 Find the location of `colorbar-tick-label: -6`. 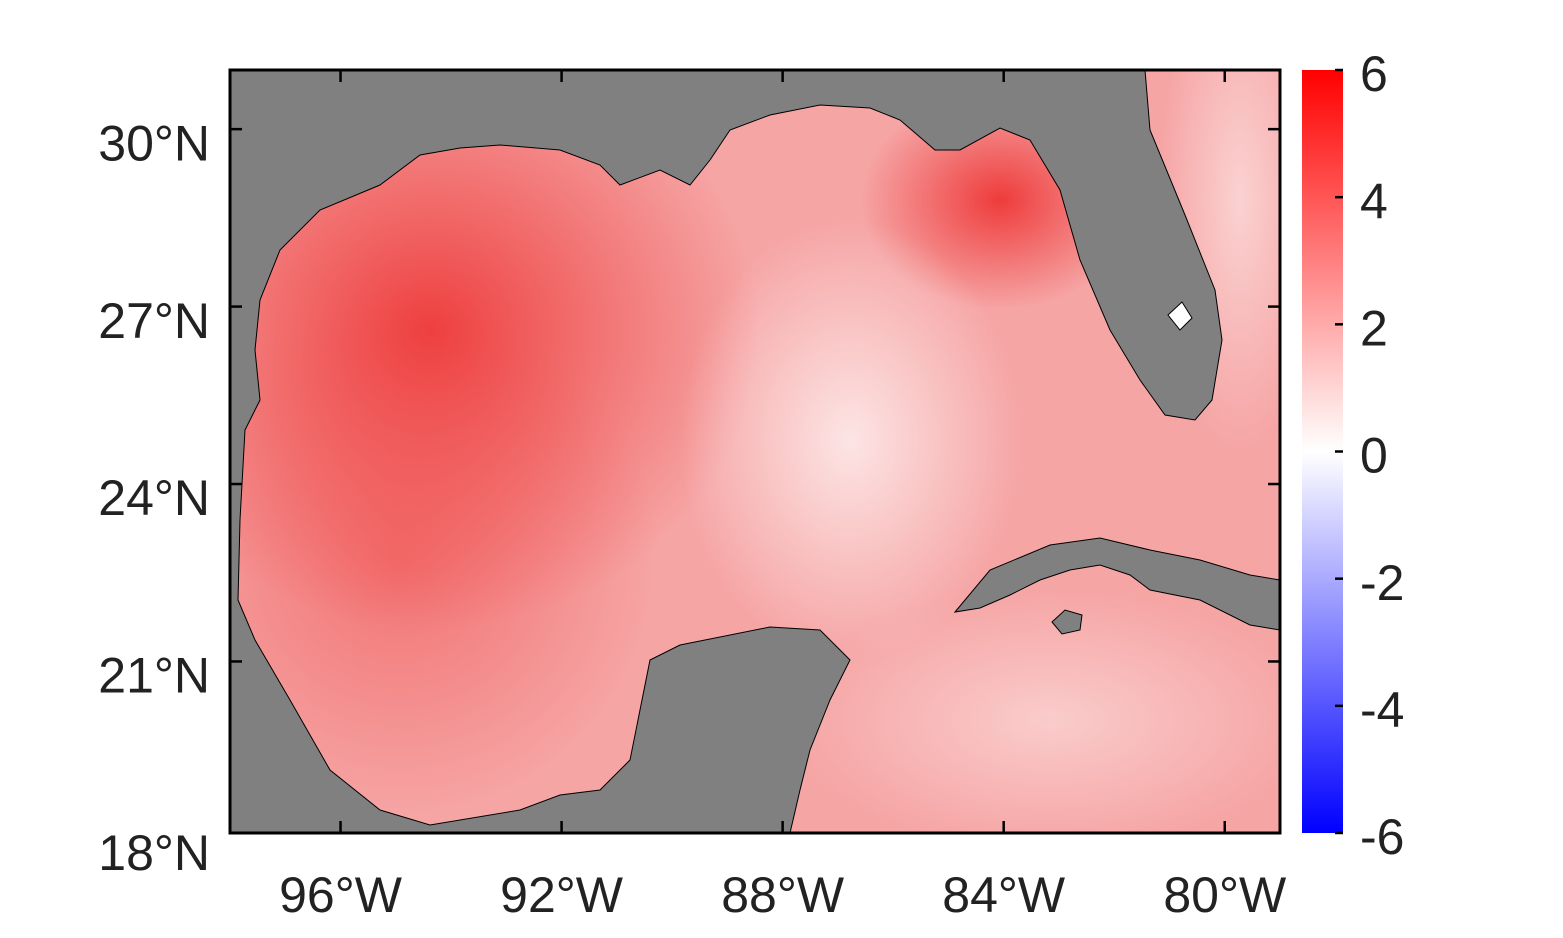

colorbar-tick-label: -6 is located at coordinates (1382, 837).